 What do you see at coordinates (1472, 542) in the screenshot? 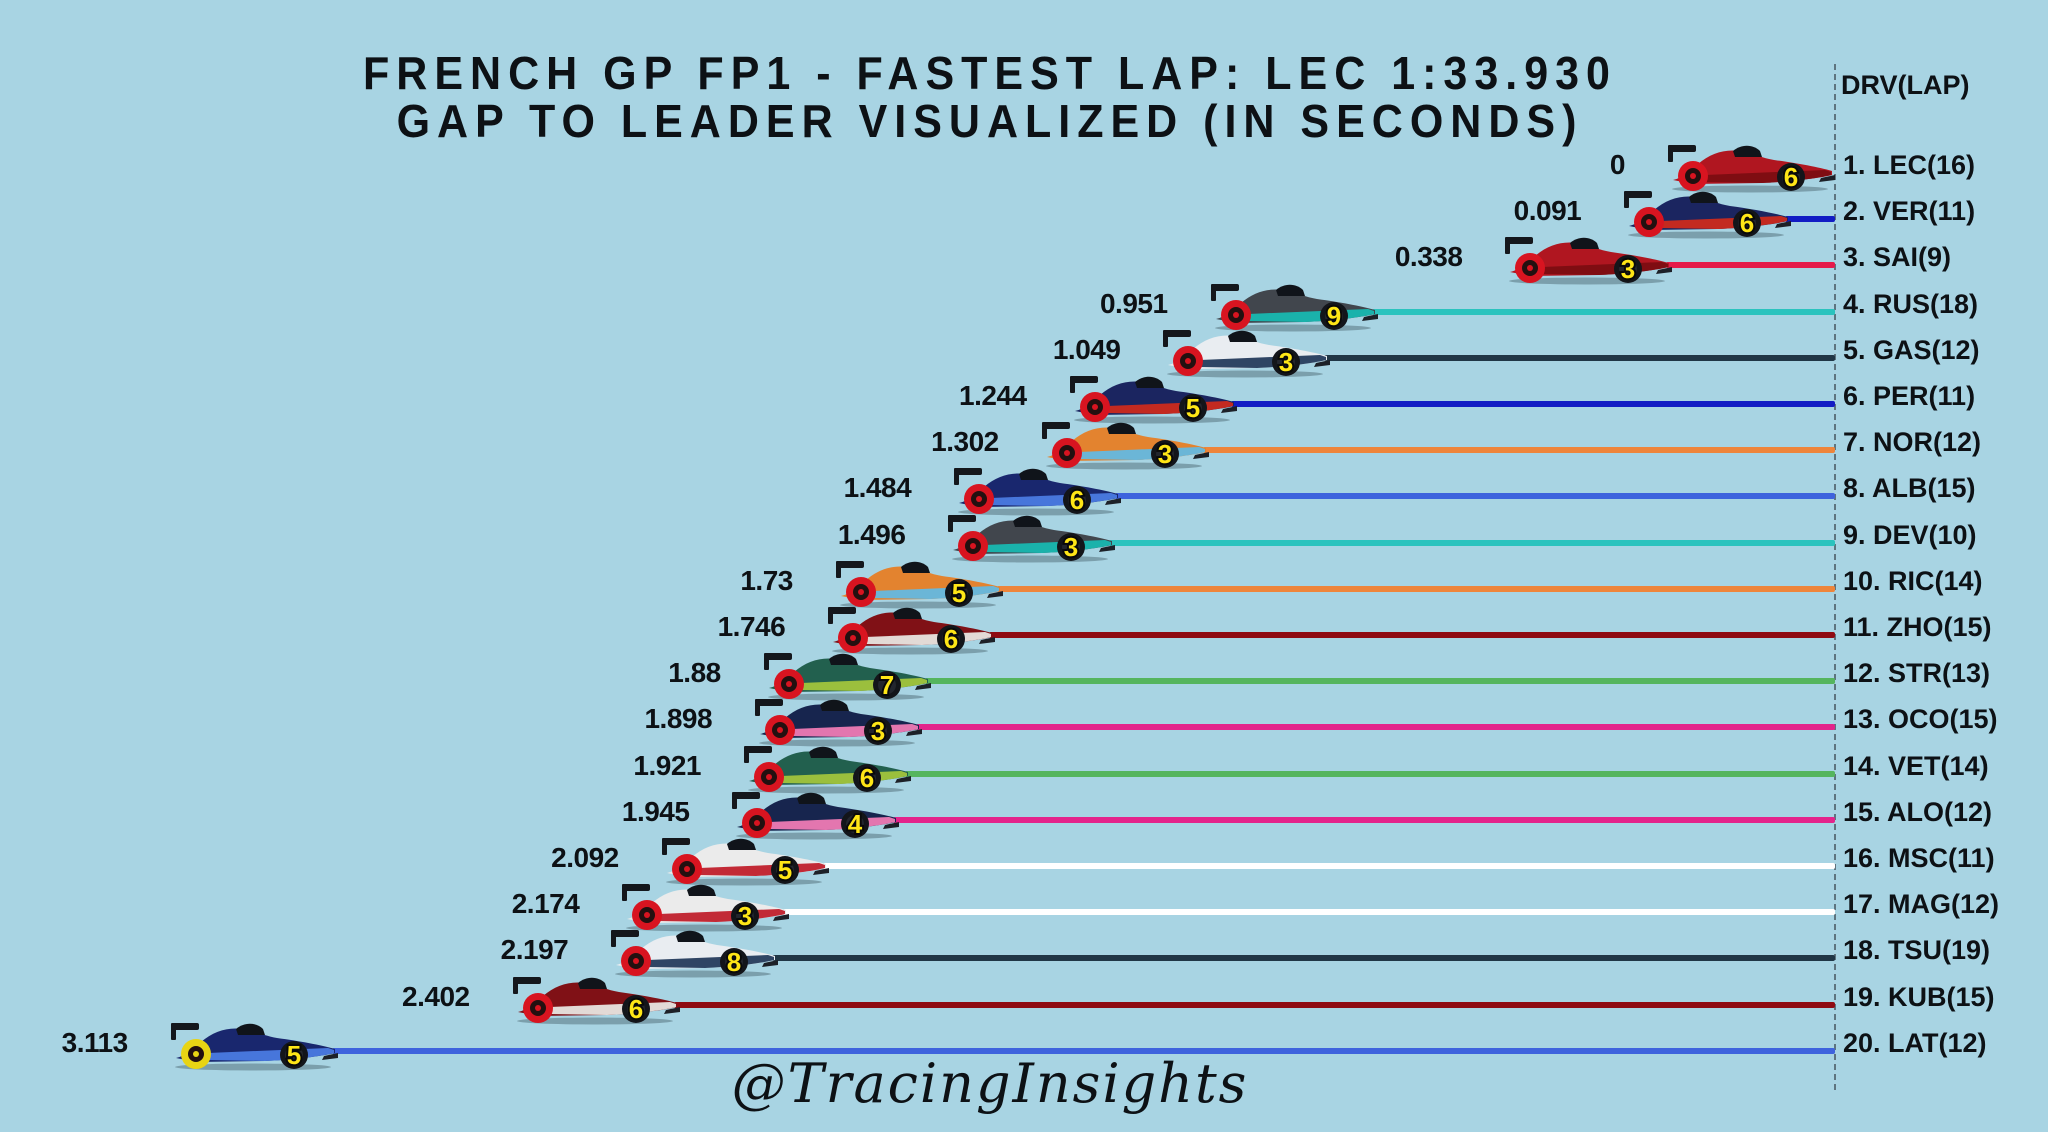
I see `gap-line-dev` at bounding box center [1472, 542].